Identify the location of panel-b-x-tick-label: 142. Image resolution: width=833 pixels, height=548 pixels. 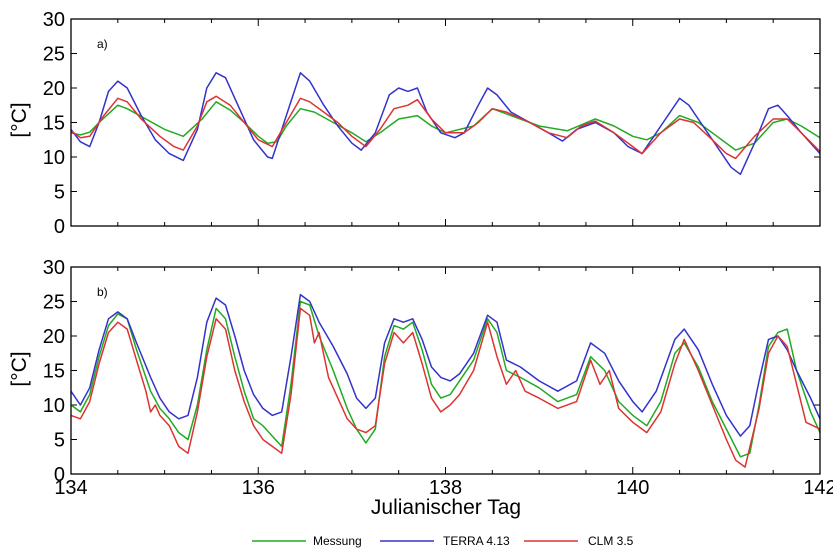
(818, 488).